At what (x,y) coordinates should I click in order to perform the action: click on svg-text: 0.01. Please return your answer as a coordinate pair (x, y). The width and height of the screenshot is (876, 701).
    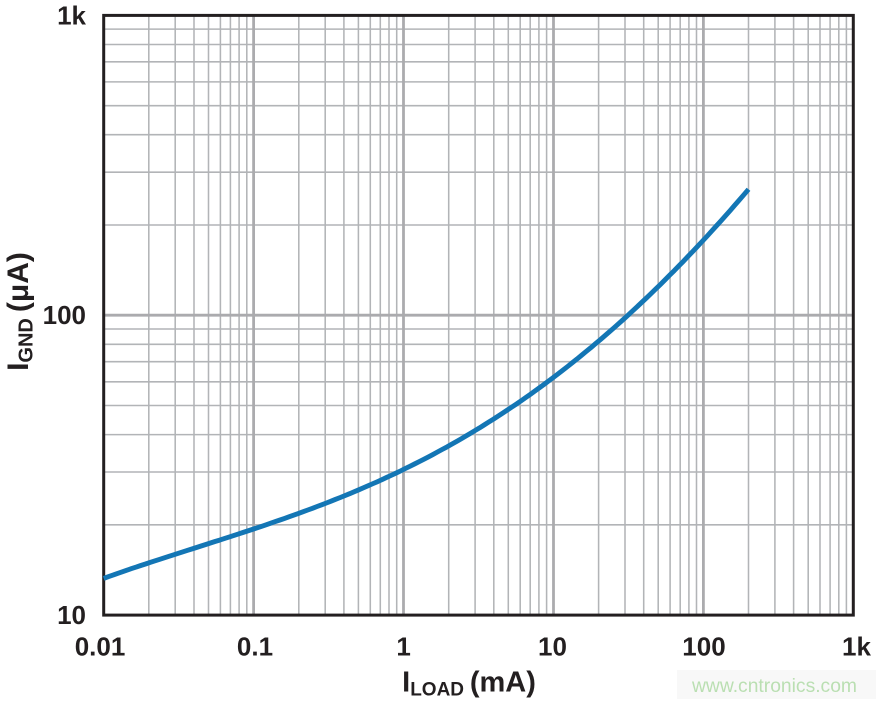
    Looking at the image, I should click on (100, 647).